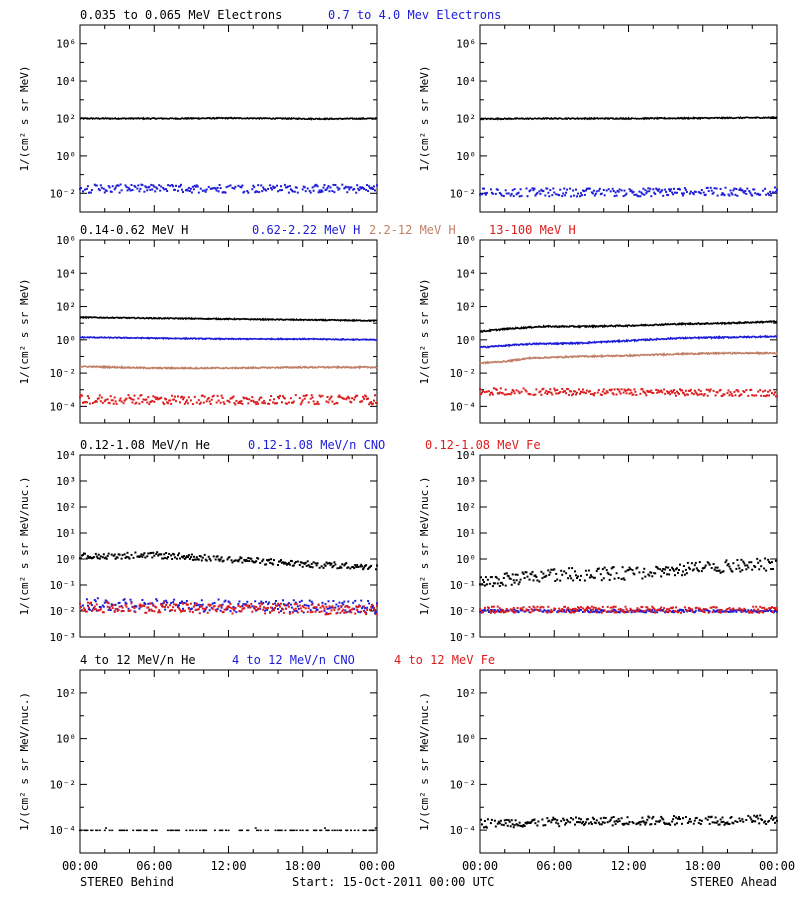 This screenshot has width=800, height=905. Describe the element at coordinates (393, 882) in the screenshot. I see `footer-center-label: Start: 15-Oct-2011 00:00 UTC` at that location.